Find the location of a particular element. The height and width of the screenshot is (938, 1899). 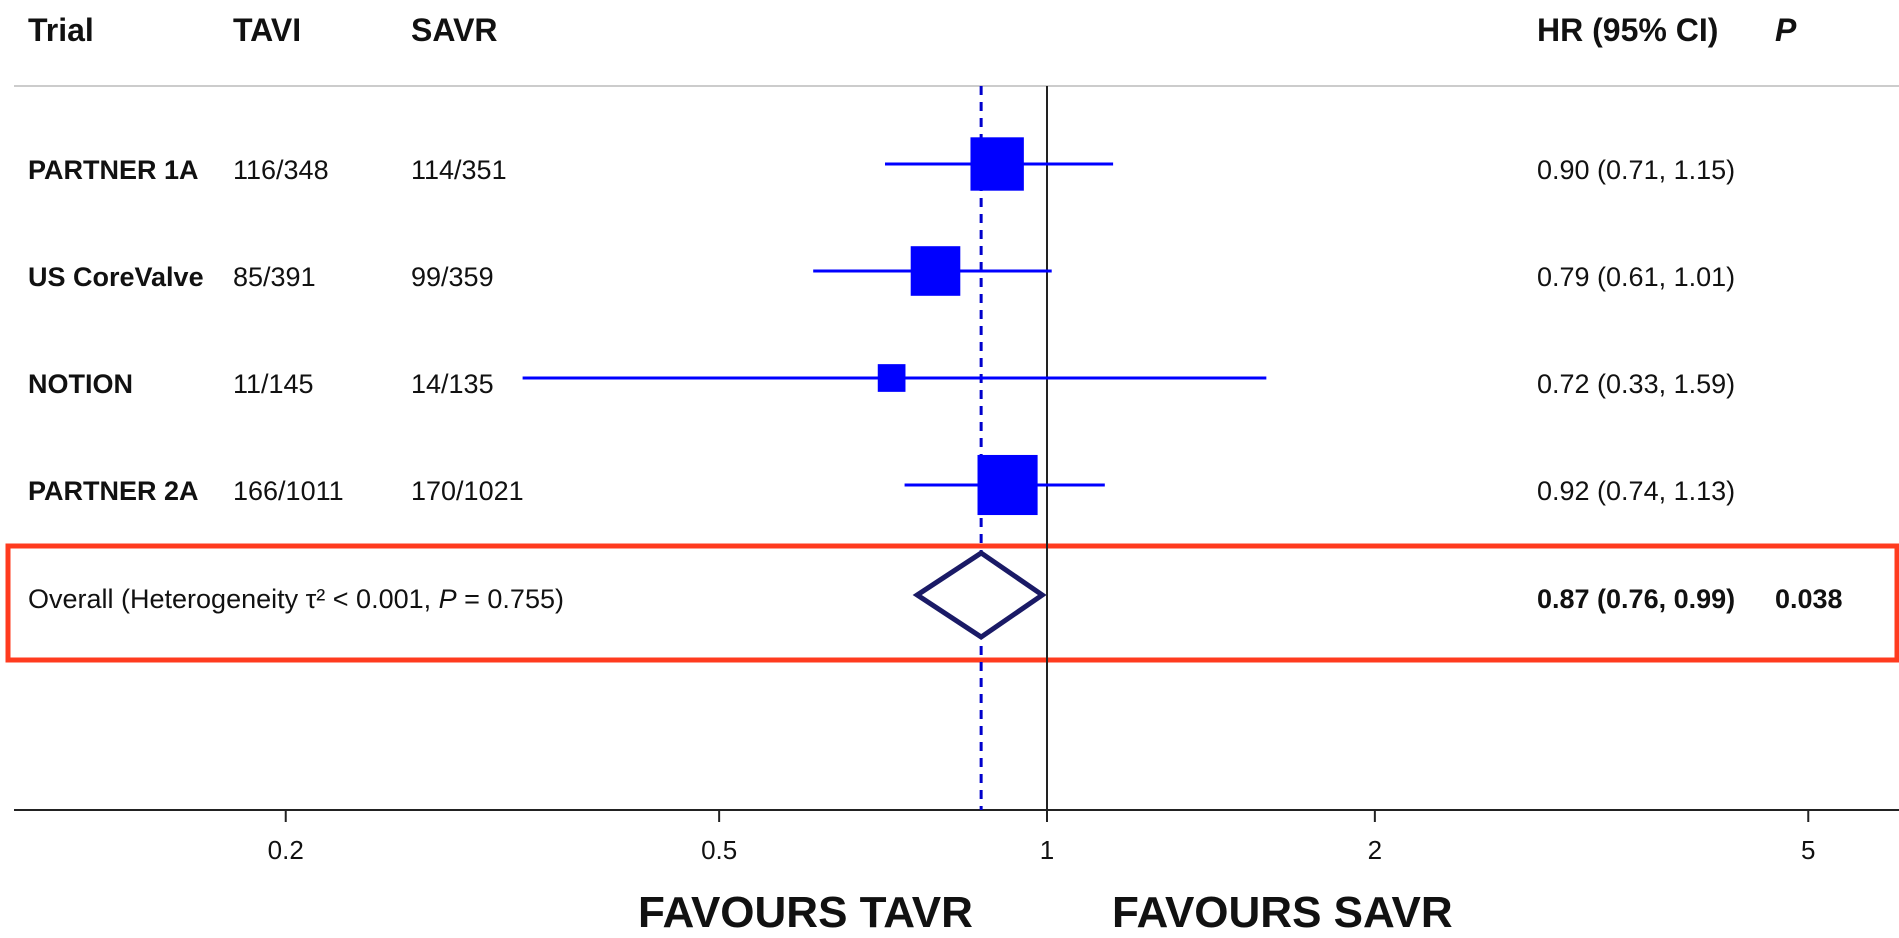

overall-label-prefix: Overall (Heterogeneity τ² < 0.001, is located at coordinates (233, 599).